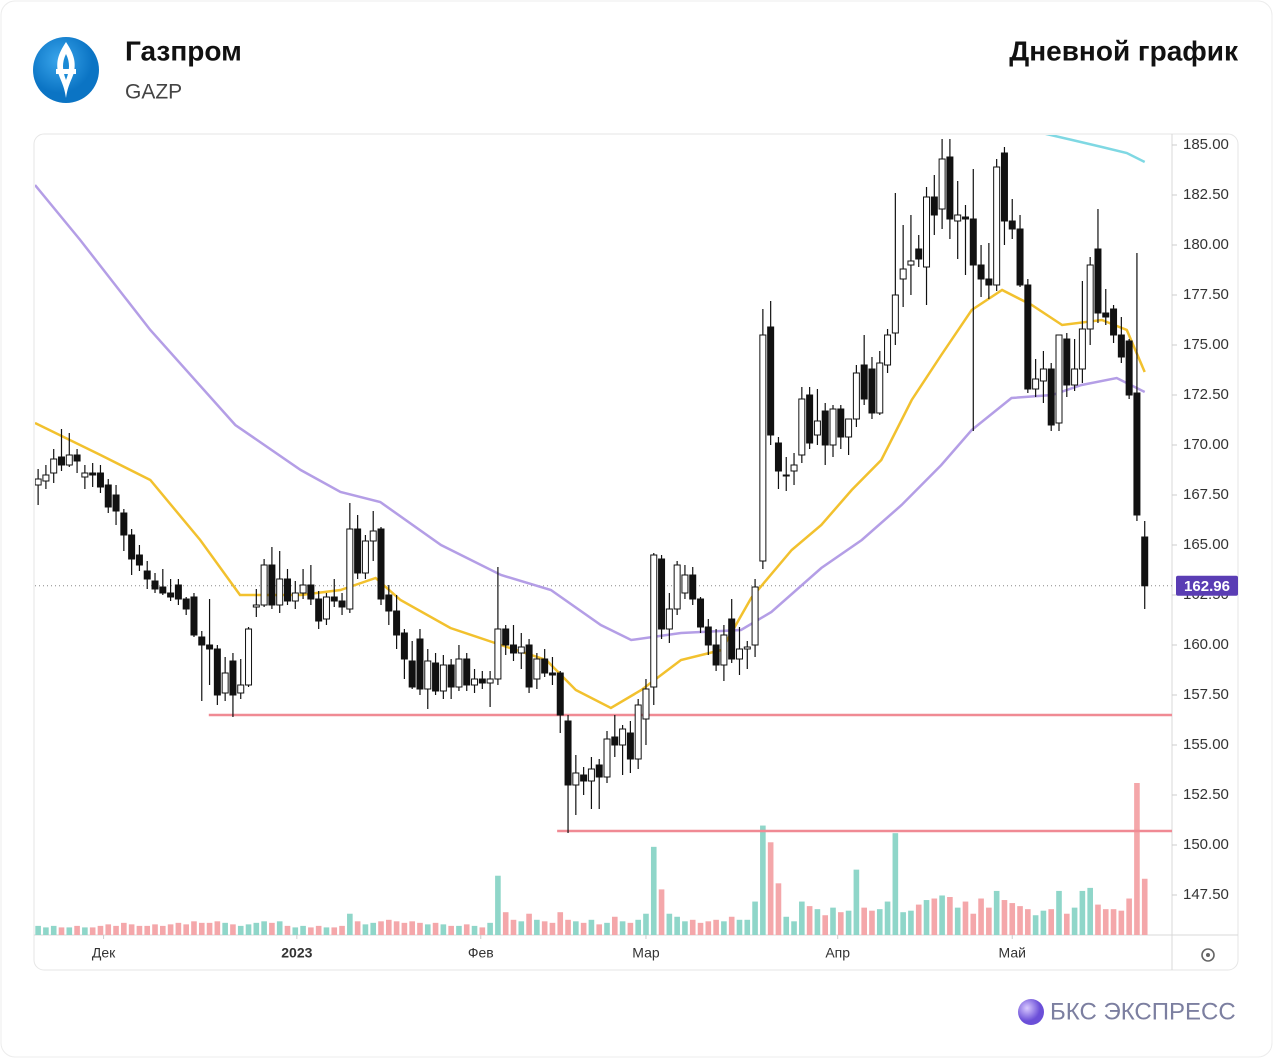 The image size is (1273, 1063). I want to click on y-tick-label: 172.50, so click(1206, 394).